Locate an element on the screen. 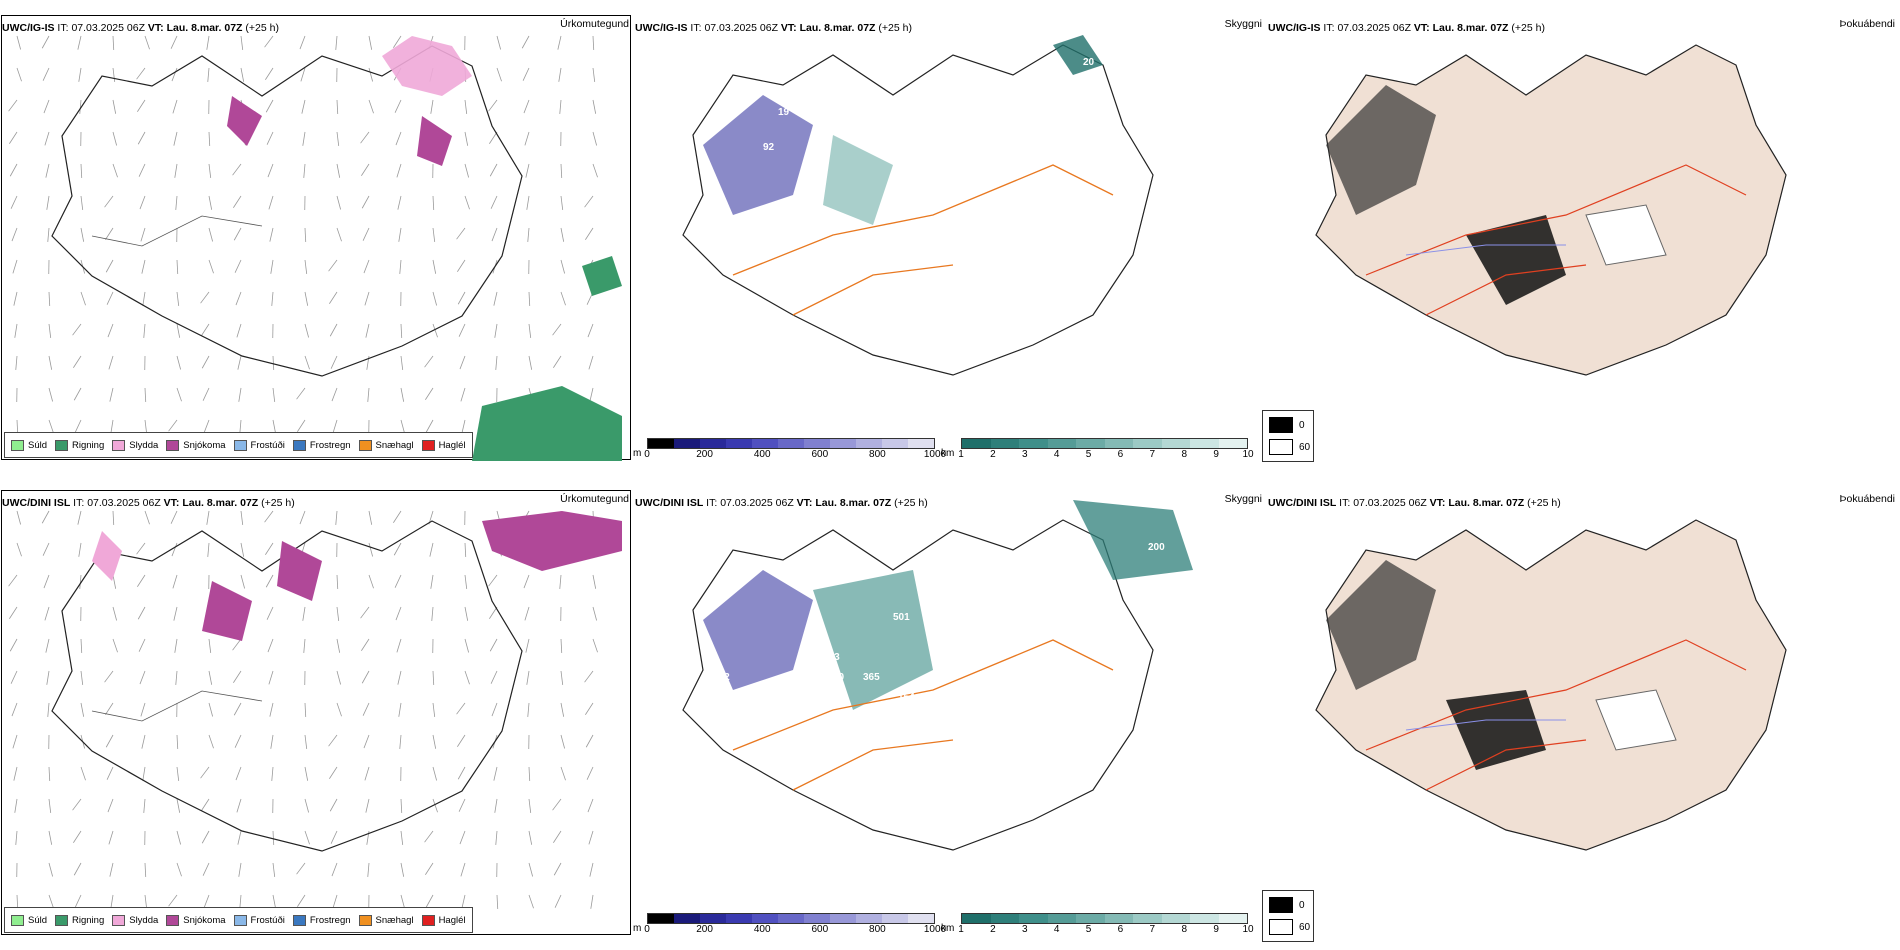 The image size is (1900, 950). legend-item: Snjókoma is located at coordinates (196, 920).